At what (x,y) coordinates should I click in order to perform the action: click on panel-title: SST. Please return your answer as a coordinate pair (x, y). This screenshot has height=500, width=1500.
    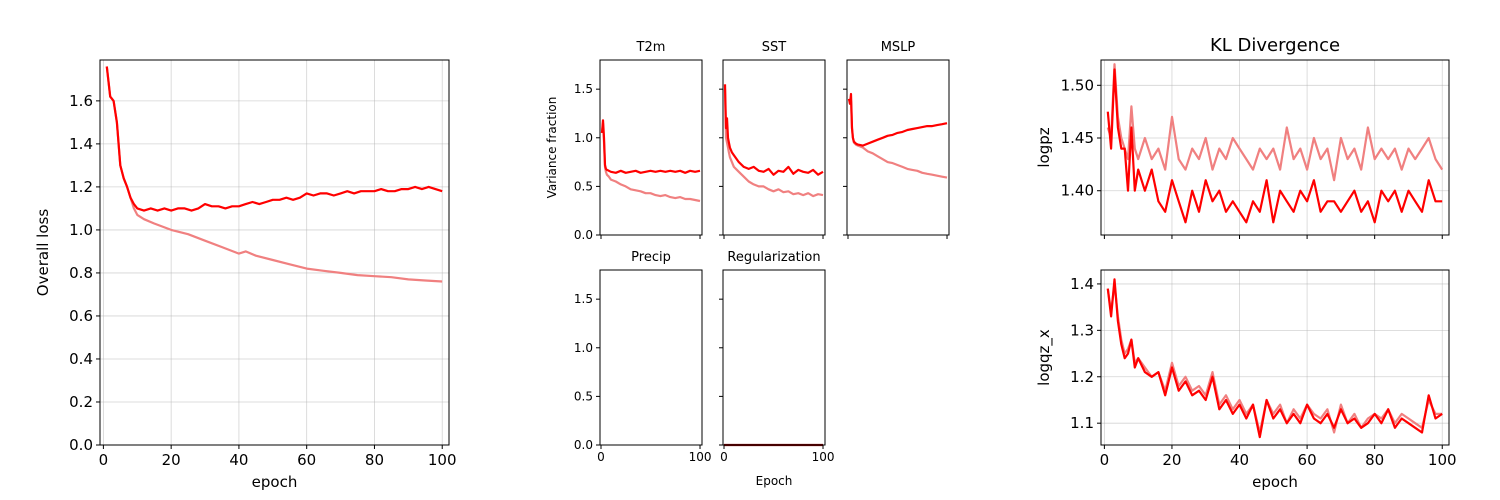
    Looking at the image, I should click on (774, 47).